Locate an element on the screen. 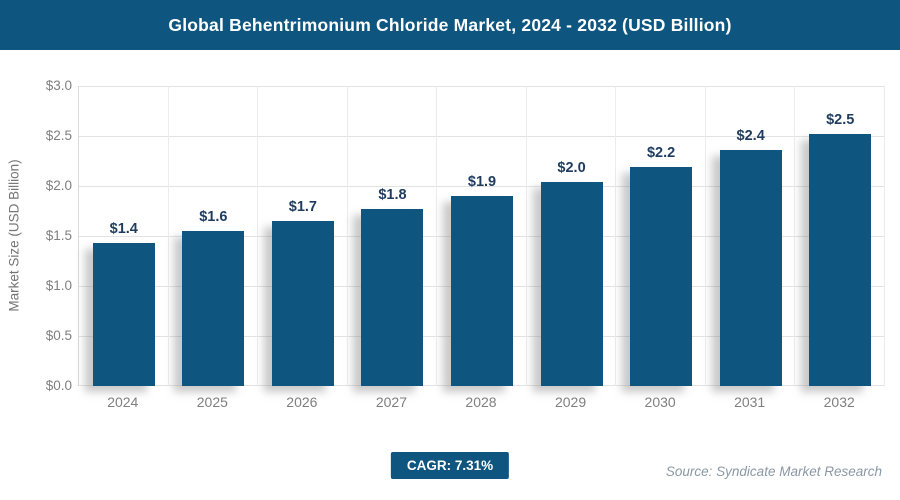 Image resolution: width=900 pixels, height=500 pixels. y-axis-ticks: $0.0 $0.5 $1.0 $1.5 $2.0 $2.5 $3.0 is located at coordinates (36, 235).